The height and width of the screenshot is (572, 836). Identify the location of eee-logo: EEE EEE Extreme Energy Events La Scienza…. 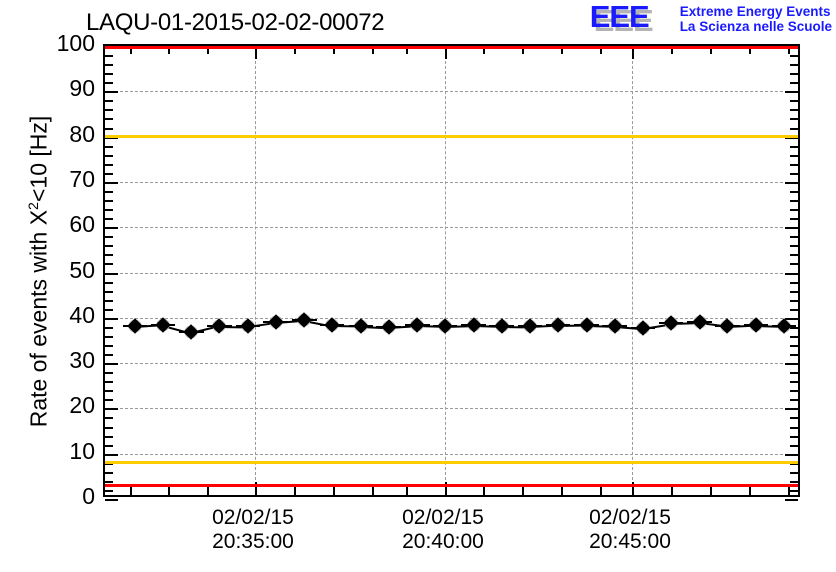
(711, 21).